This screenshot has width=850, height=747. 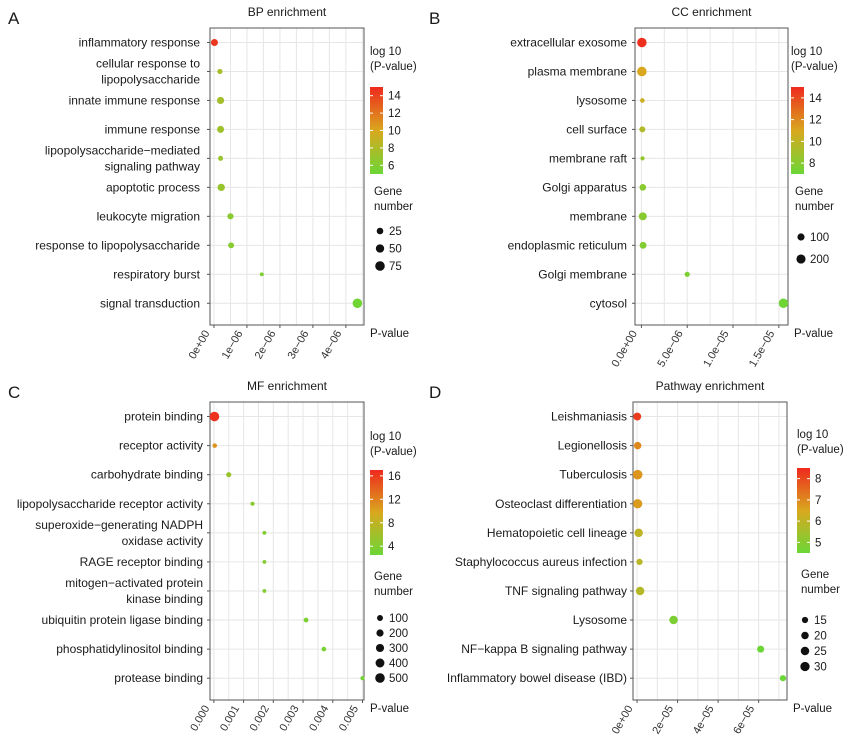 What do you see at coordinates (395, 267) in the screenshot?
I see `size-legend-label: 75` at bounding box center [395, 267].